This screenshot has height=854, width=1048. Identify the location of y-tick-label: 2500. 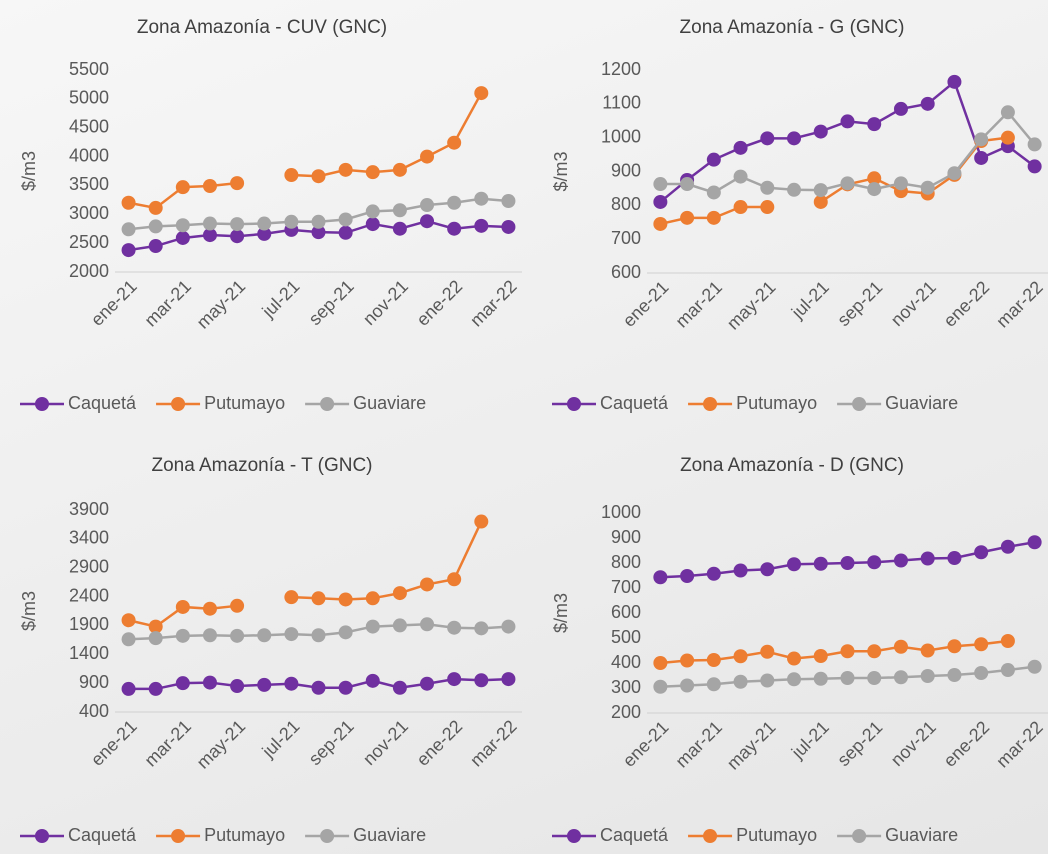
(89, 242).